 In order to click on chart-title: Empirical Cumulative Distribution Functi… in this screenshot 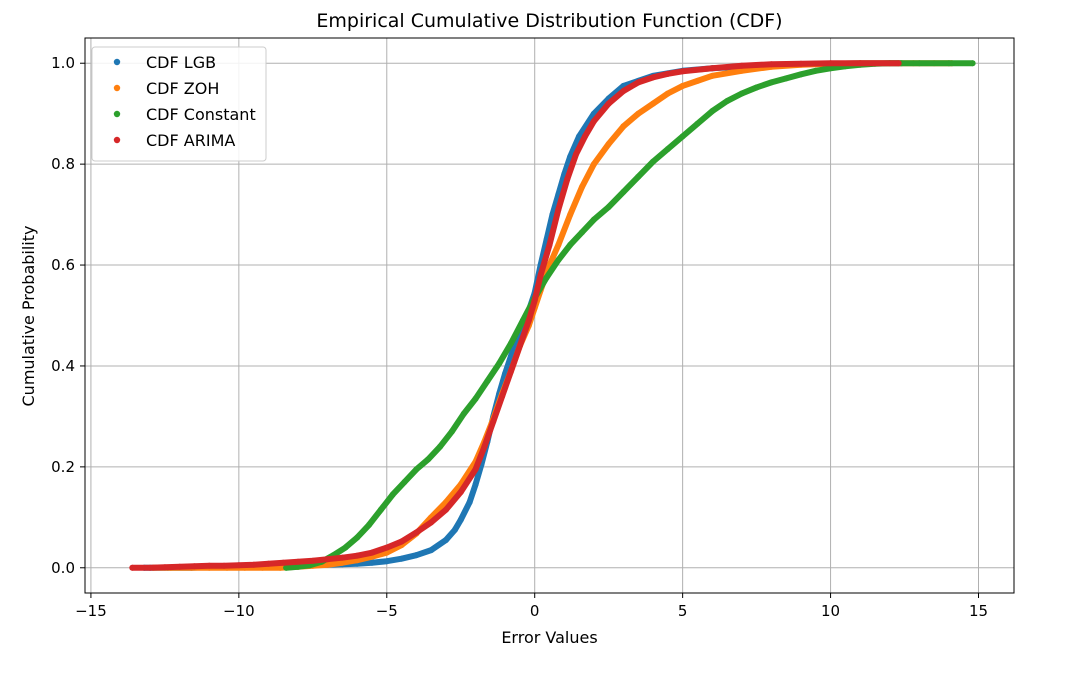, I will do `click(549, 21)`.